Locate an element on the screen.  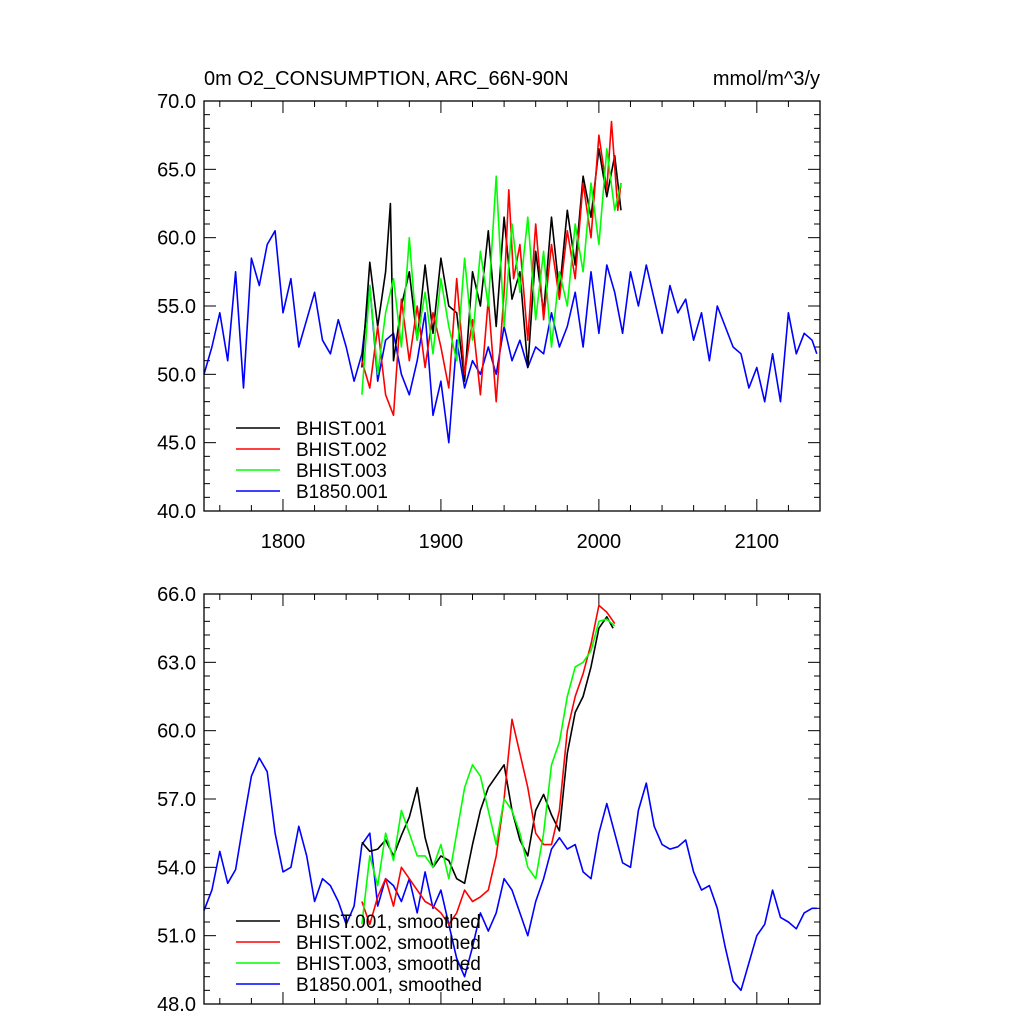
y-tick-label: 51.0 is located at coordinates (176, 937).